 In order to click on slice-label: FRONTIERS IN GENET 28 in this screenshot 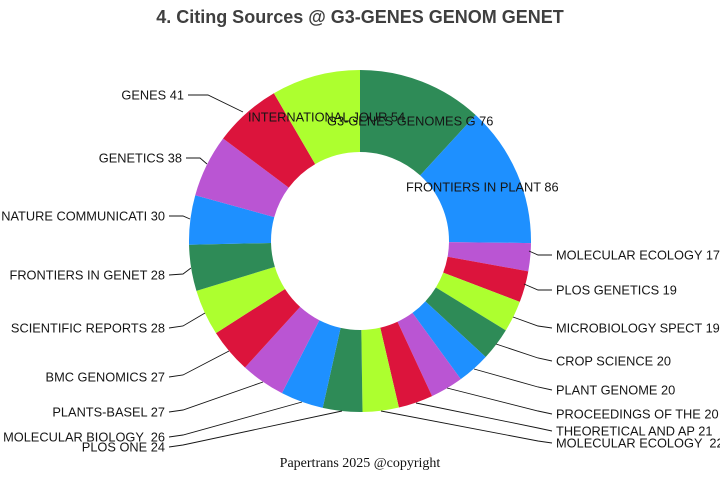, I will do `click(88, 275)`.